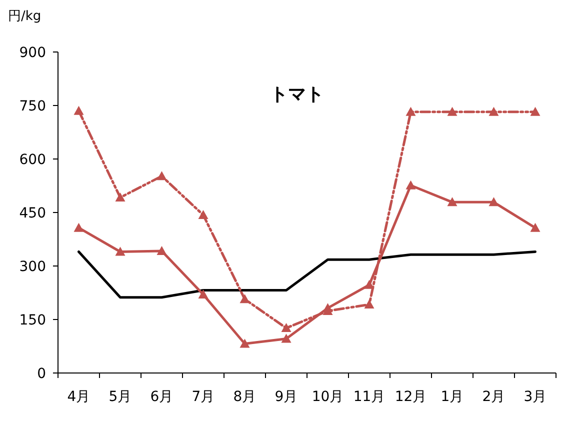 The width and height of the screenshot is (565, 421). I want to click on y-tick-label: 600, so click(32, 160).